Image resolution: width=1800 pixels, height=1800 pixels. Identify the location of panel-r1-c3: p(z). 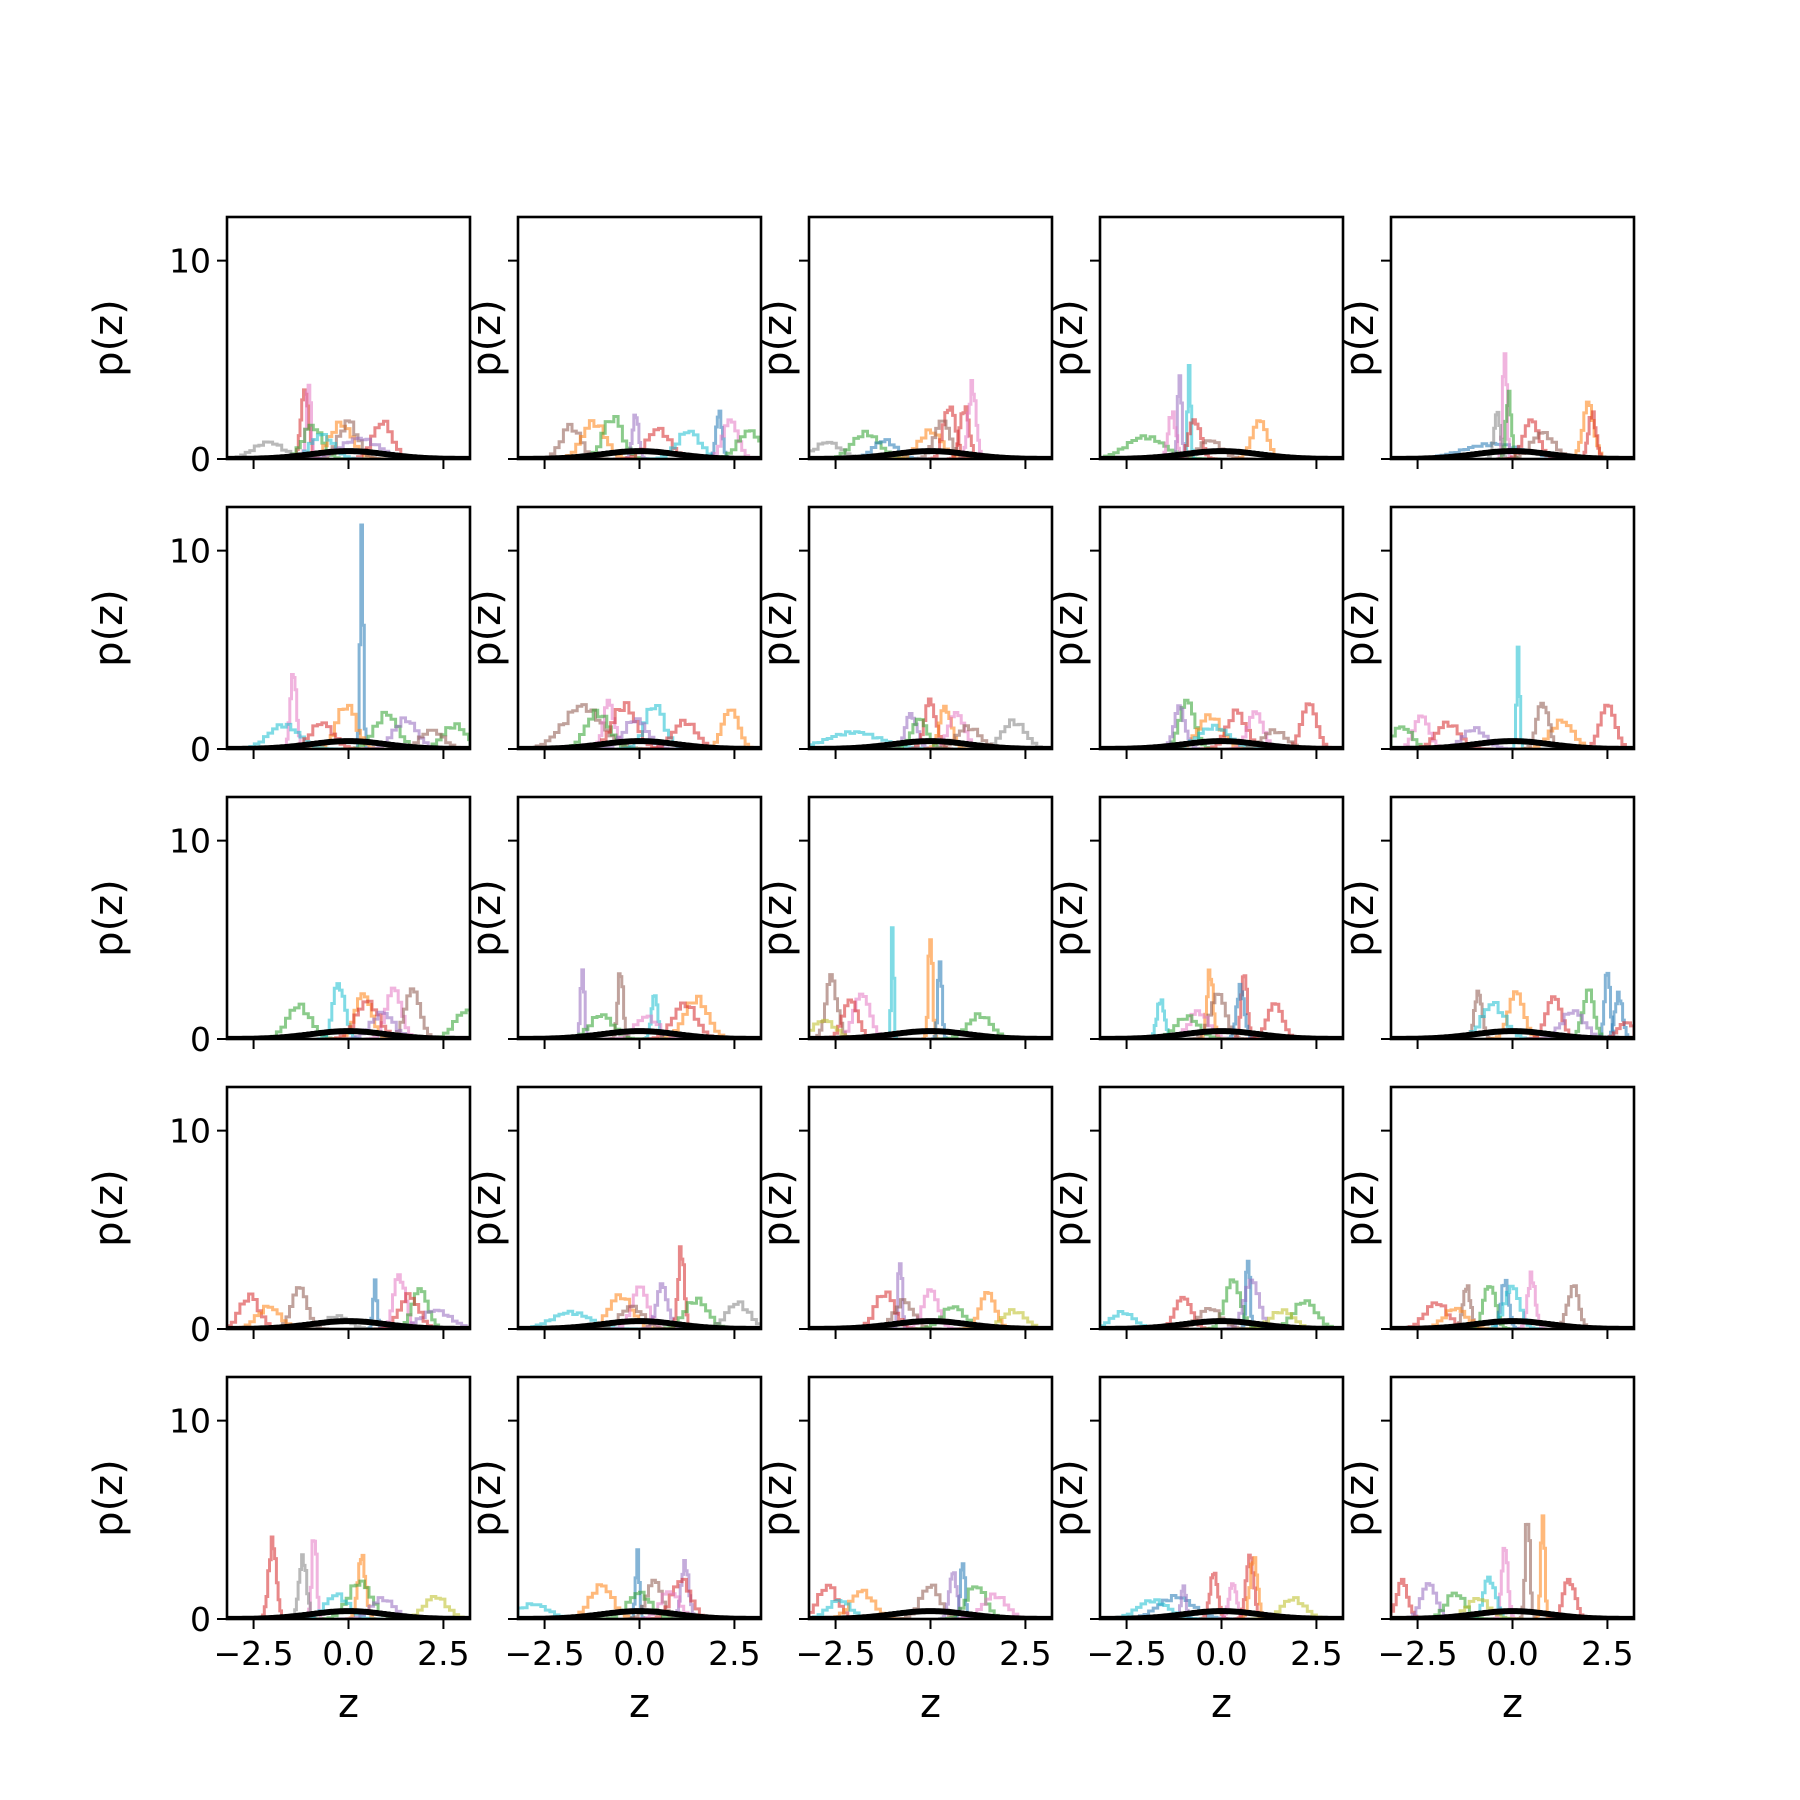
(904, 342).